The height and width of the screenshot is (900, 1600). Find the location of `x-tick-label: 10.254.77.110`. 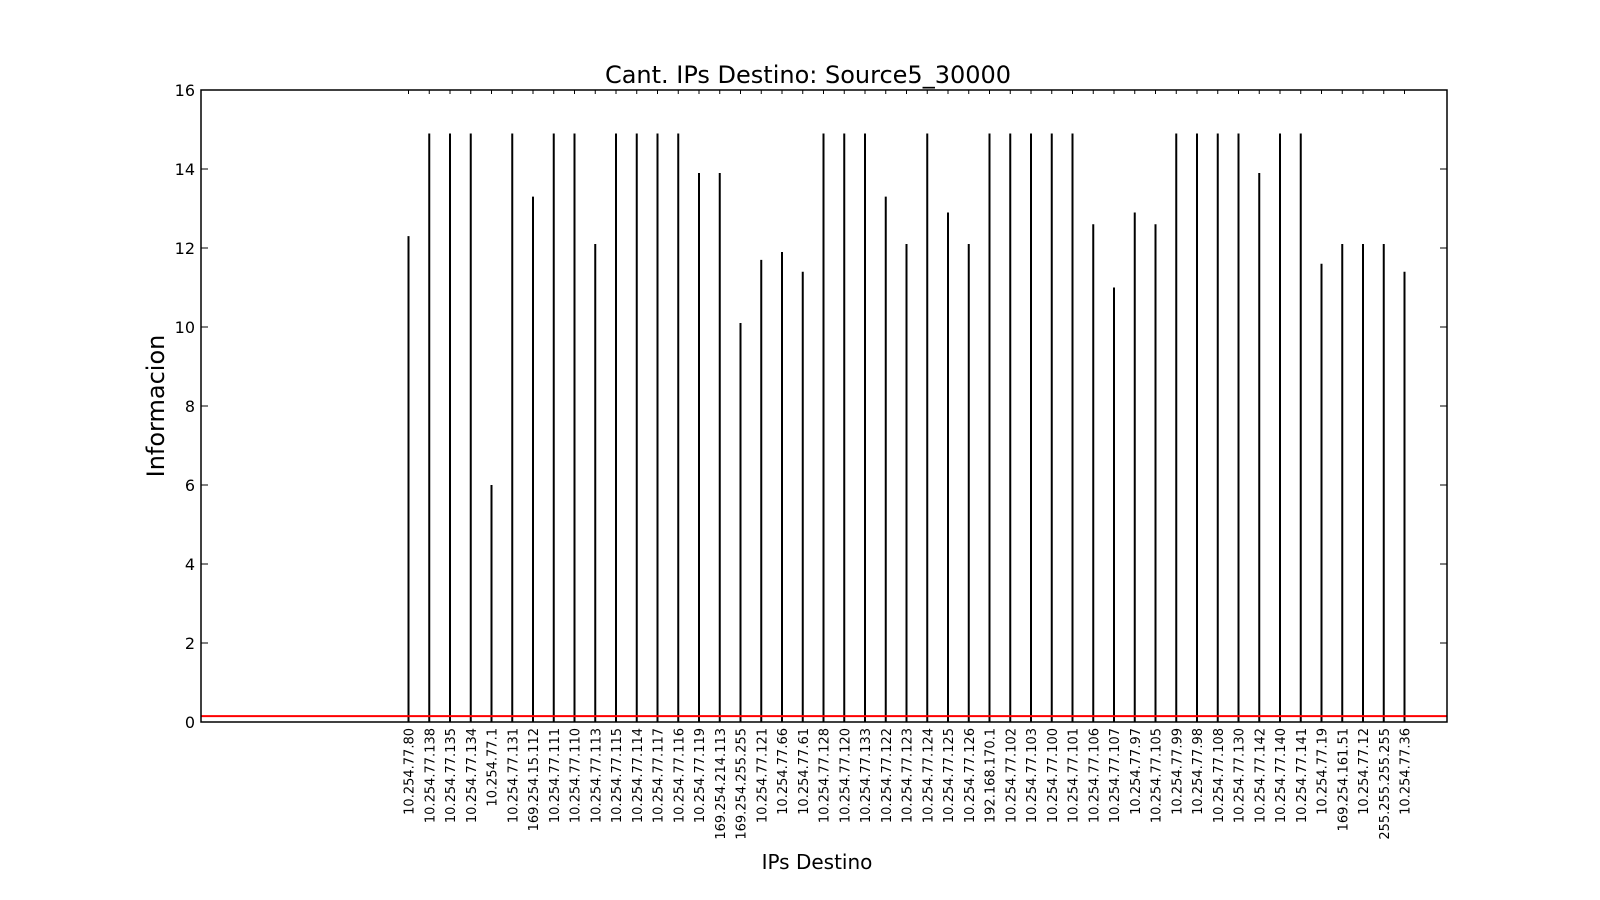

x-tick-label: 10.254.77.110 is located at coordinates (576, 775).